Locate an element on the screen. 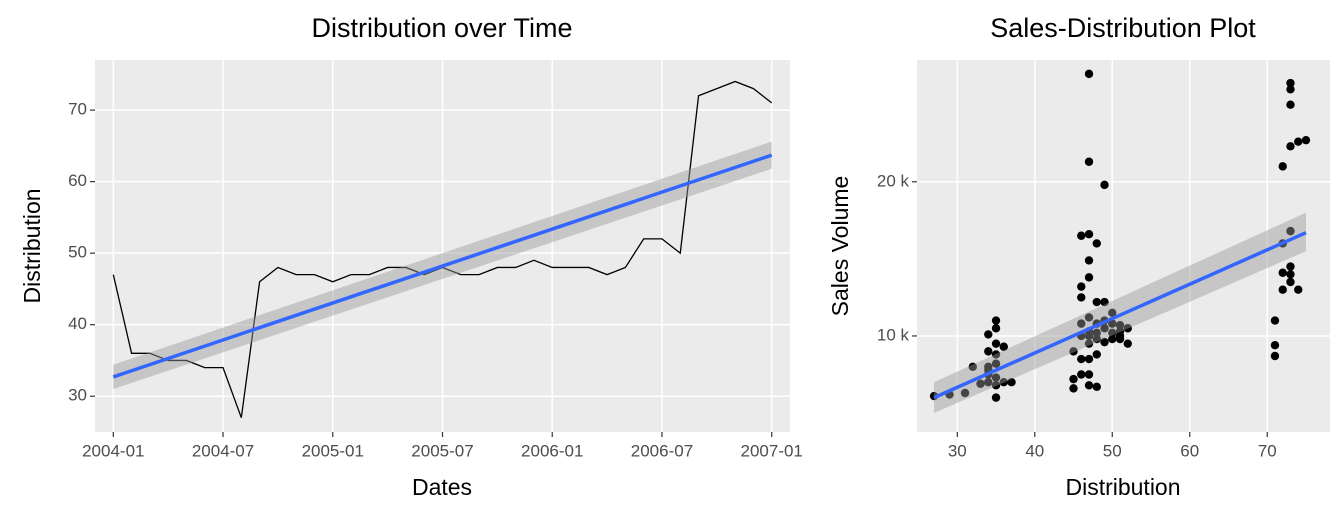 The width and height of the screenshot is (1344, 518). x-tick-label: 2005-01 is located at coordinates (333, 450).